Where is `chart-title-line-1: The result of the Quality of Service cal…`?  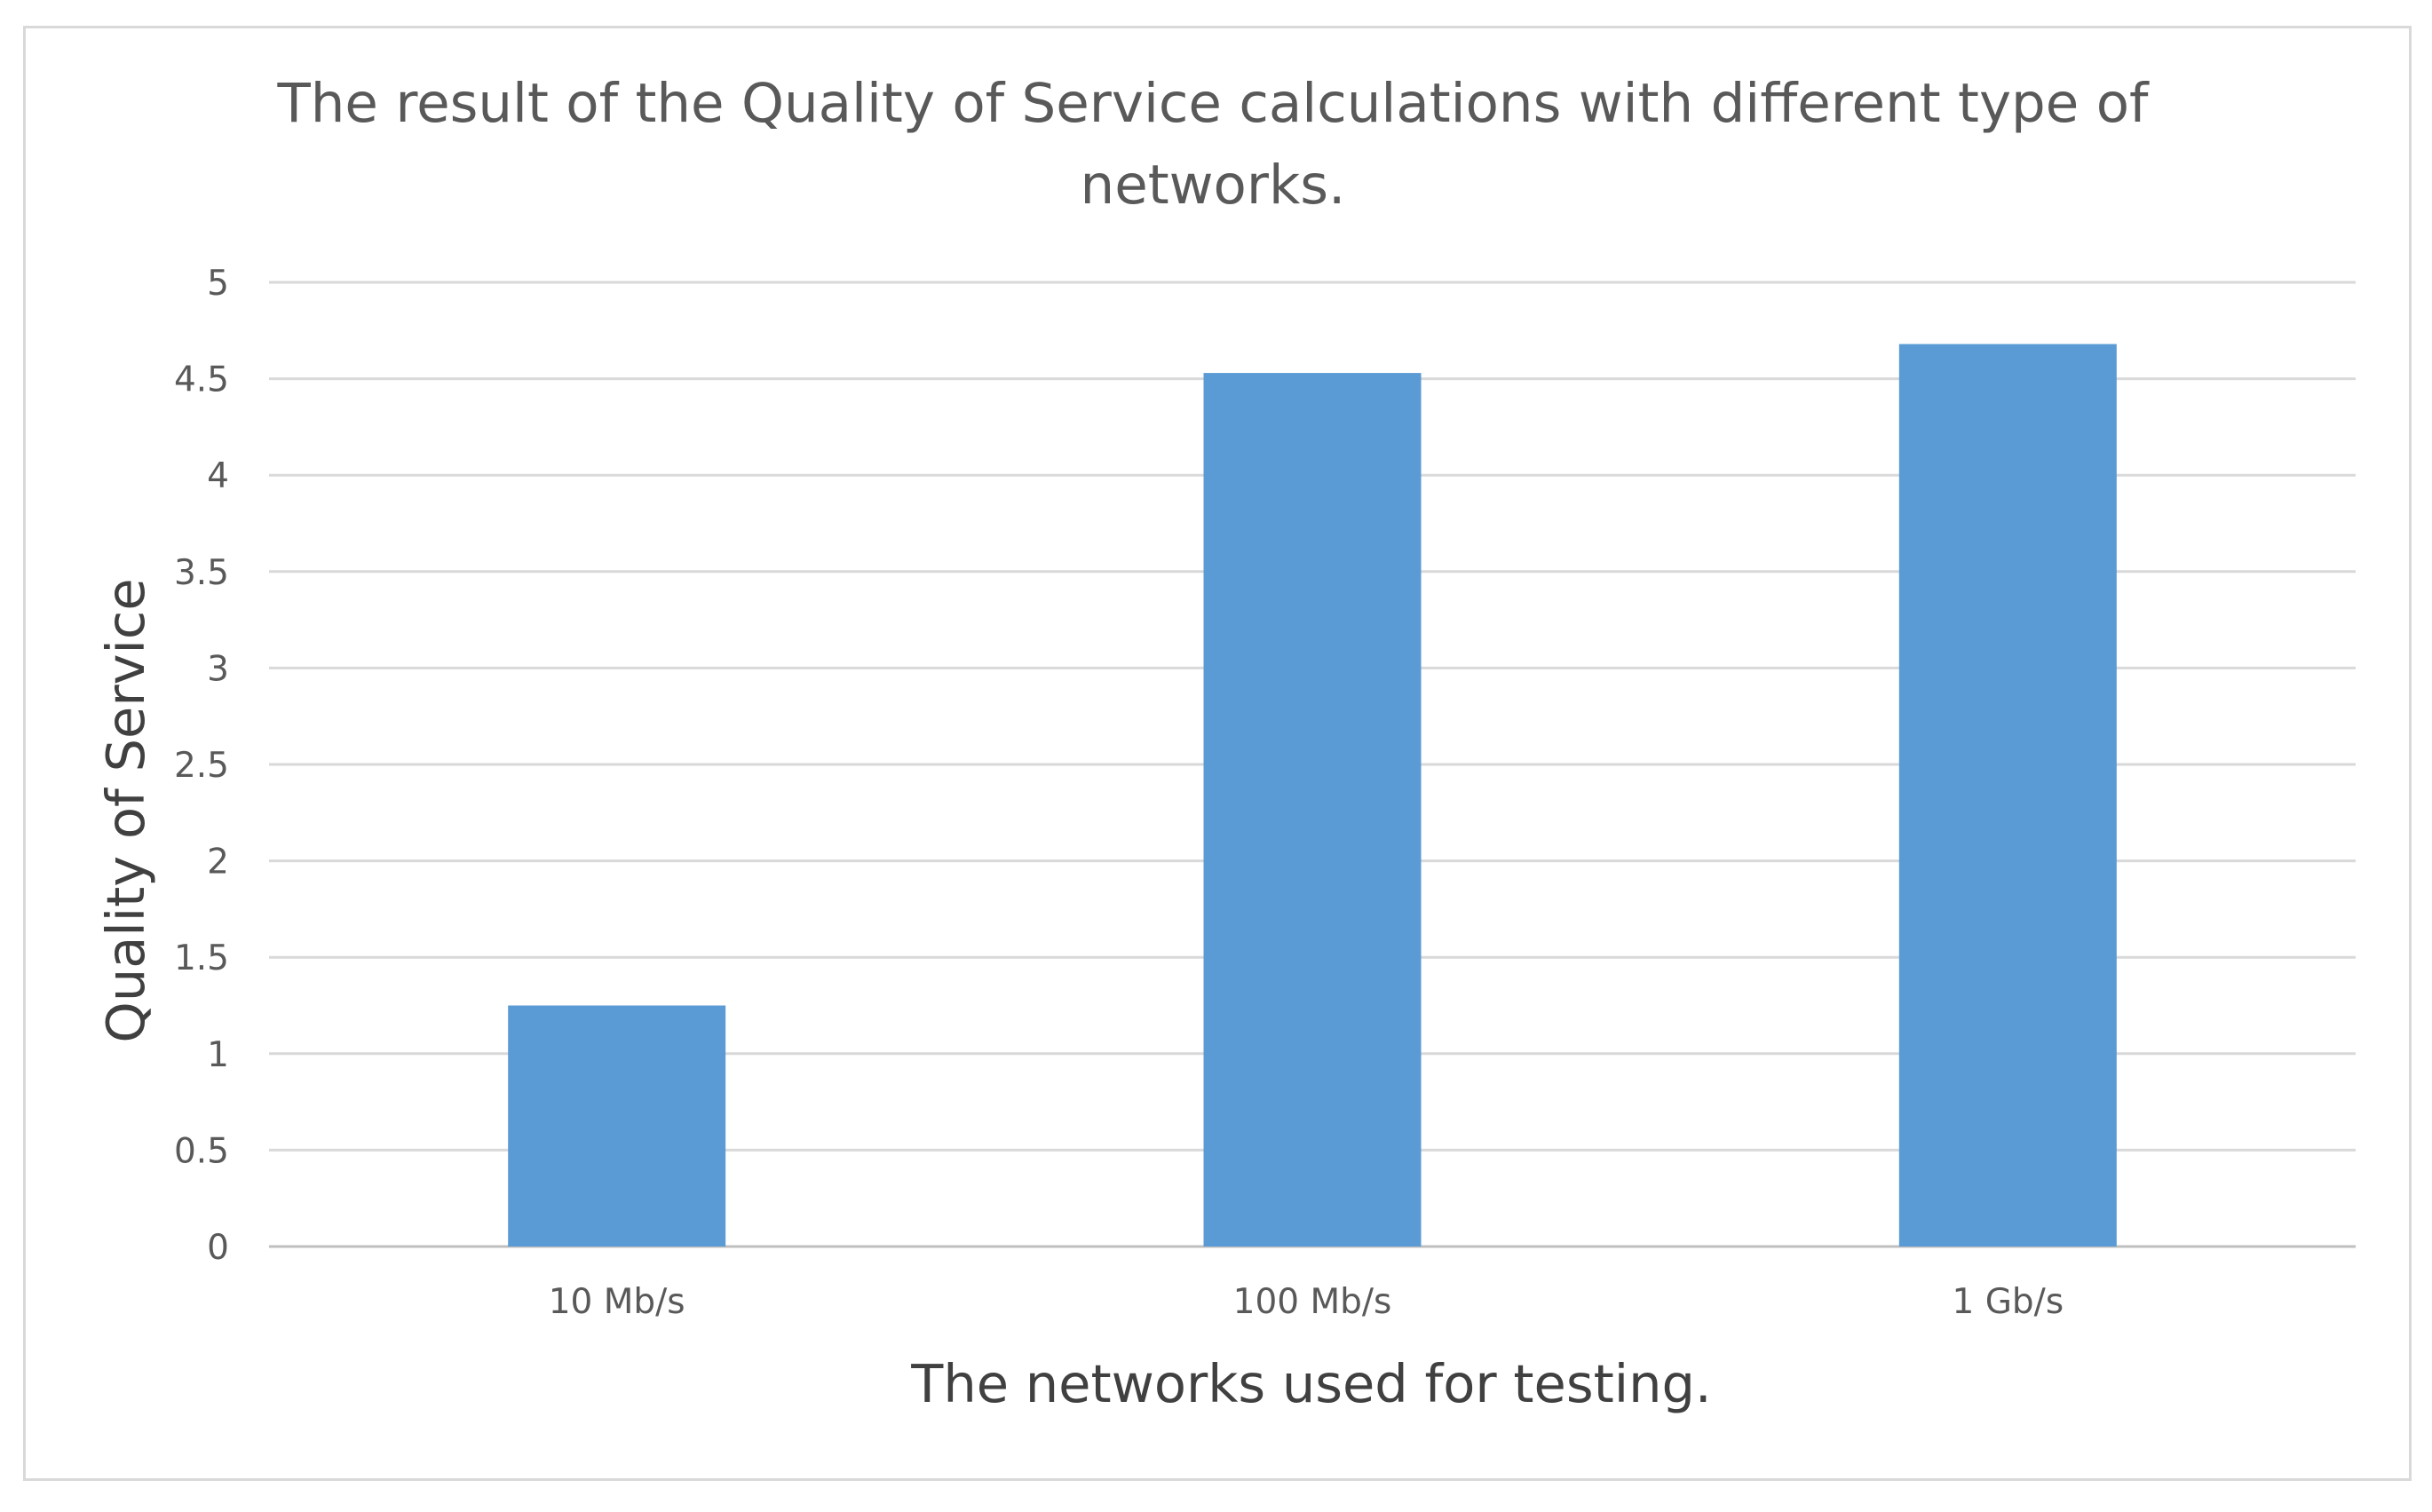 chart-title-line-1: The result of the Quality of Service cal… is located at coordinates (1213, 104).